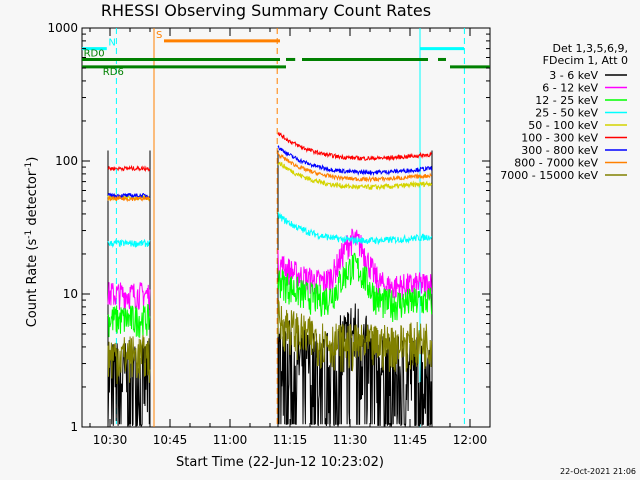  What do you see at coordinates (110, 440) in the screenshot?
I see `x-tick-label: 10:30` at bounding box center [110, 440].